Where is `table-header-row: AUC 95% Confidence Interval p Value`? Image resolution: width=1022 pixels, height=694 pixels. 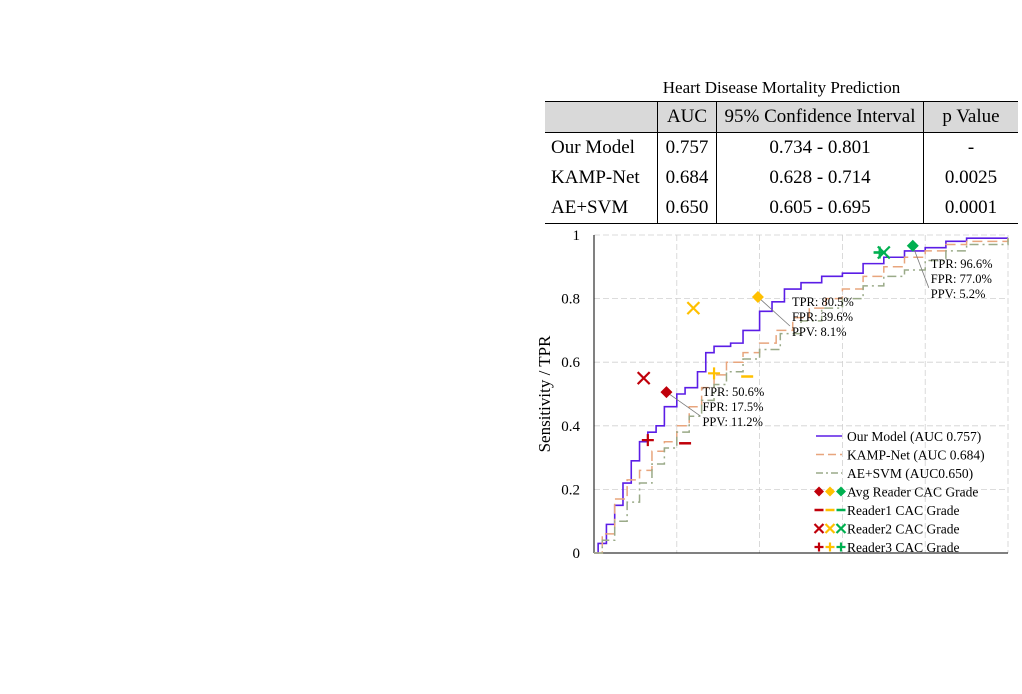 table-header-row: AUC 95% Confidence Interval p Value is located at coordinates (781, 117).